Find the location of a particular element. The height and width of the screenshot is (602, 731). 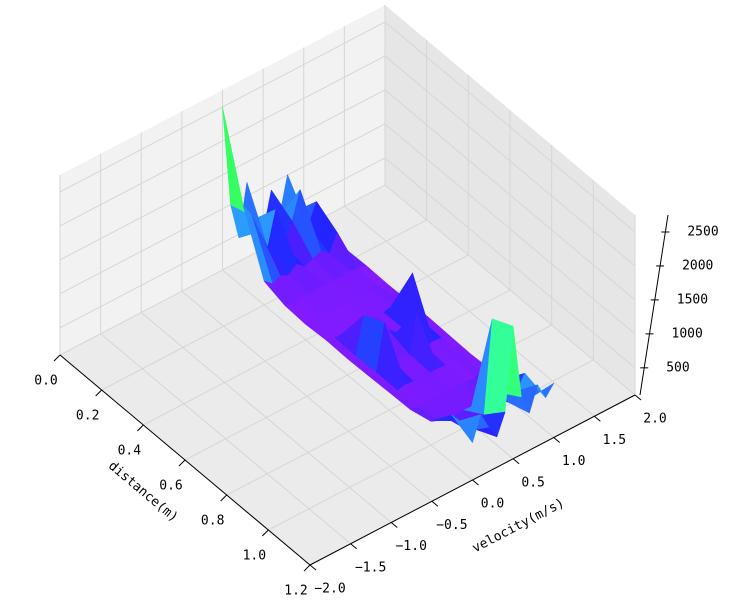

y-tick-label: 1.5 is located at coordinates (614, 440).